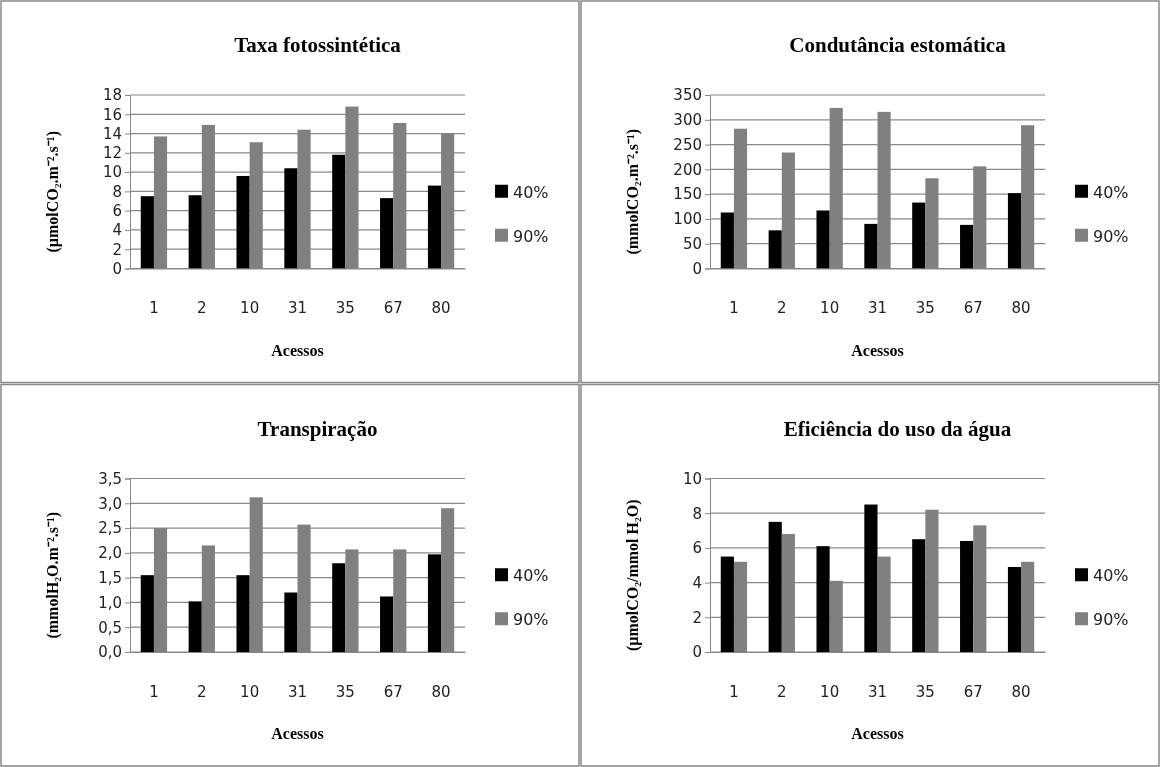 This screenshot has height=767, width=1160. Describe the element at coordinates (687, 120) in the screenshot. I see `y-tick-label: 300` at that location.